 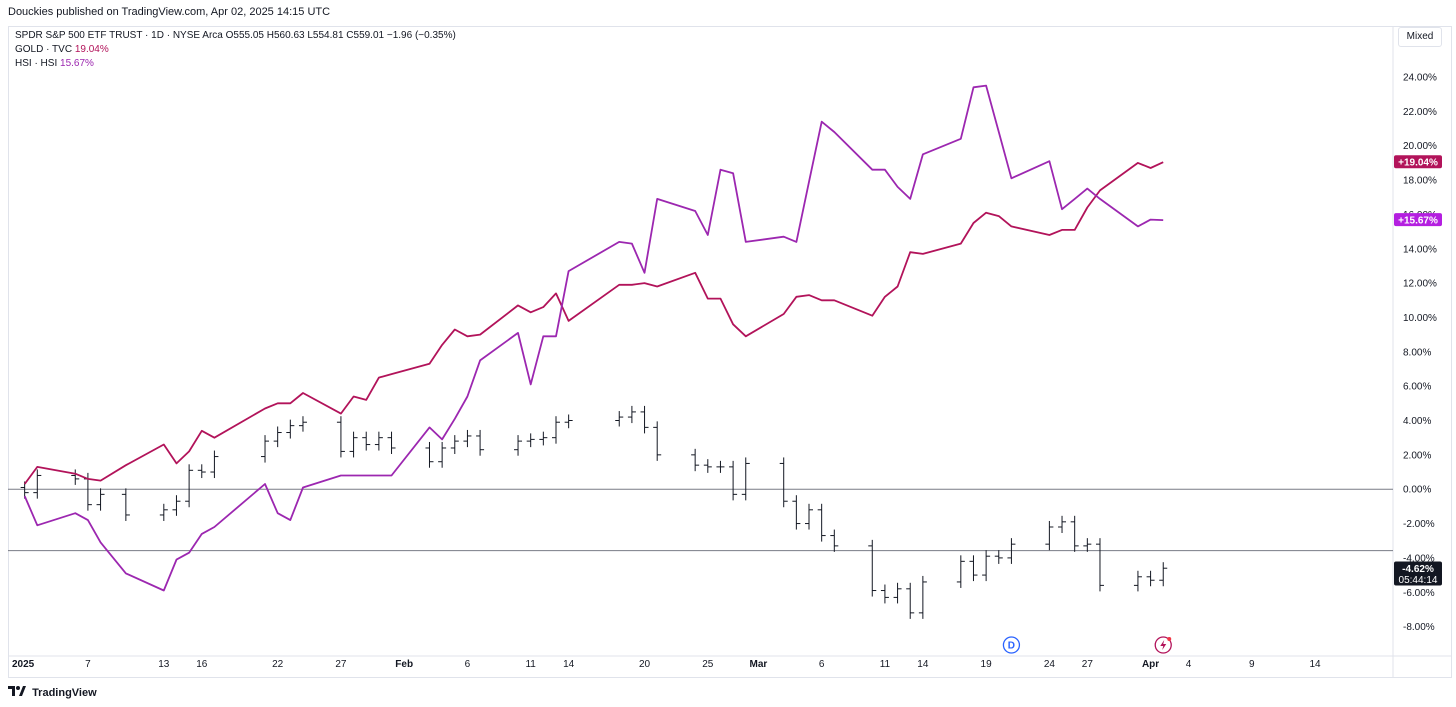 I want to click on legend-gold-name: GOLD · TVC, so click(x=44, y=49).